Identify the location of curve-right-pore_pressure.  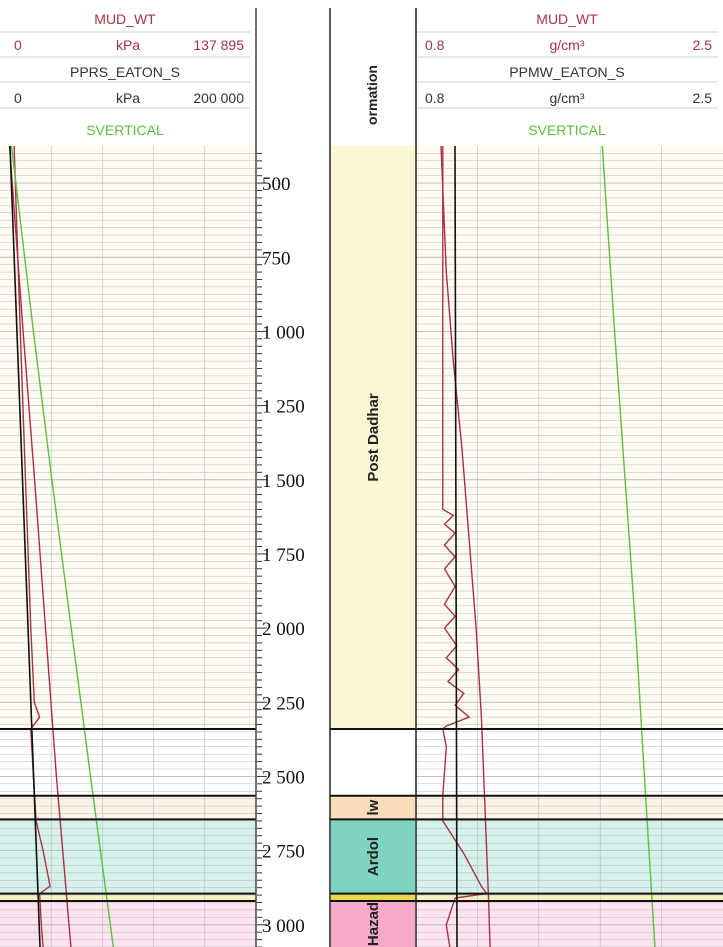
(465, 546).